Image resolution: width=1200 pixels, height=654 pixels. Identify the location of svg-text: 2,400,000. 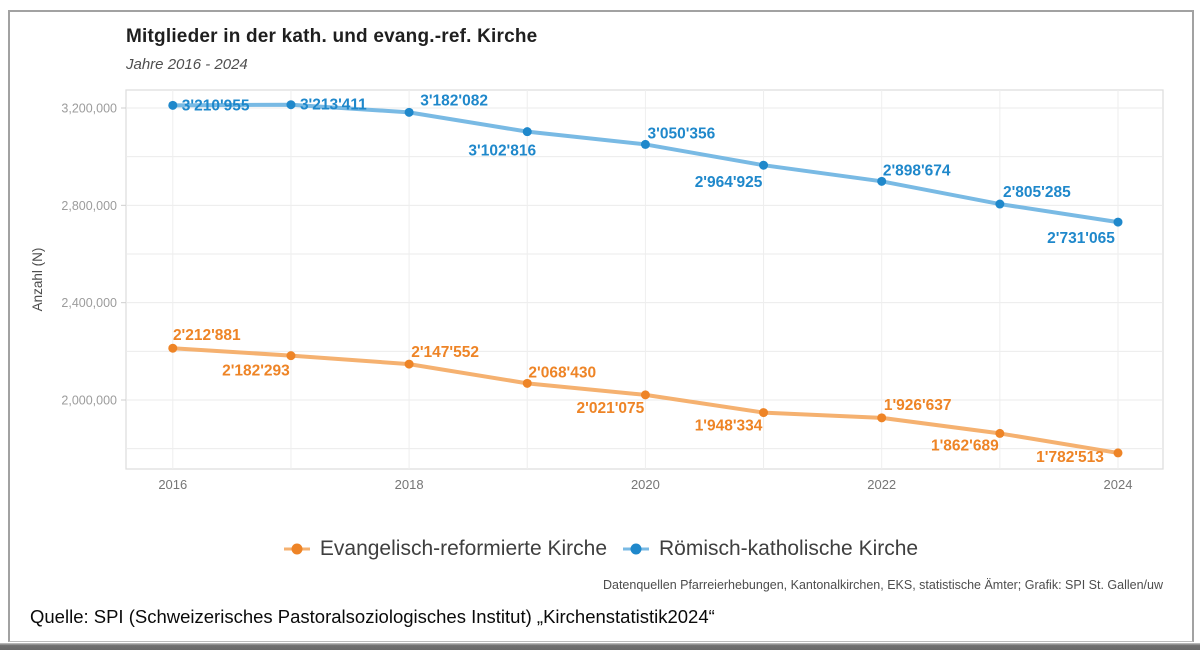
(89, 303).